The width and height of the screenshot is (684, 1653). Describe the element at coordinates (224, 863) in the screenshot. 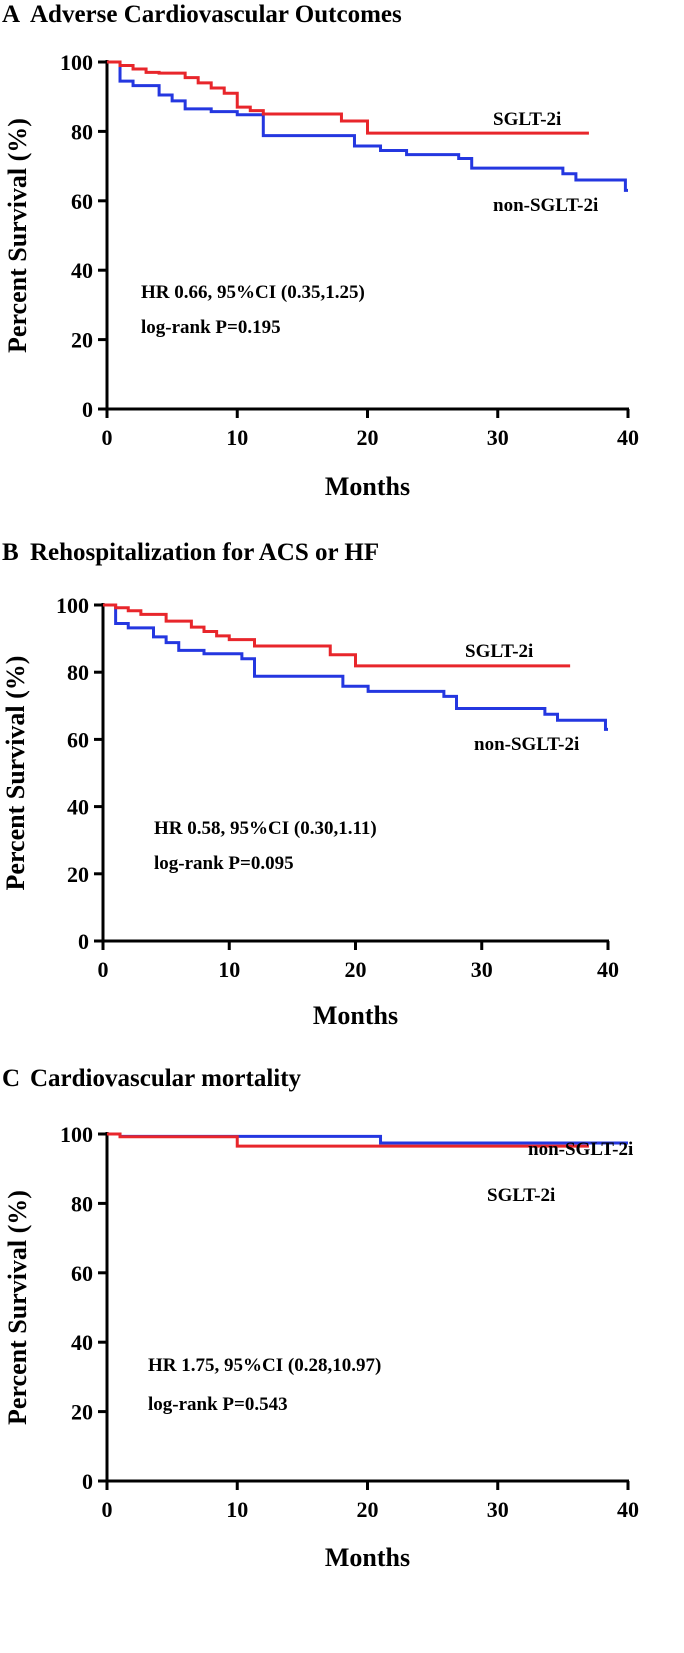

I see `log-rank-annotation: log-rank P=0.095` at that location.